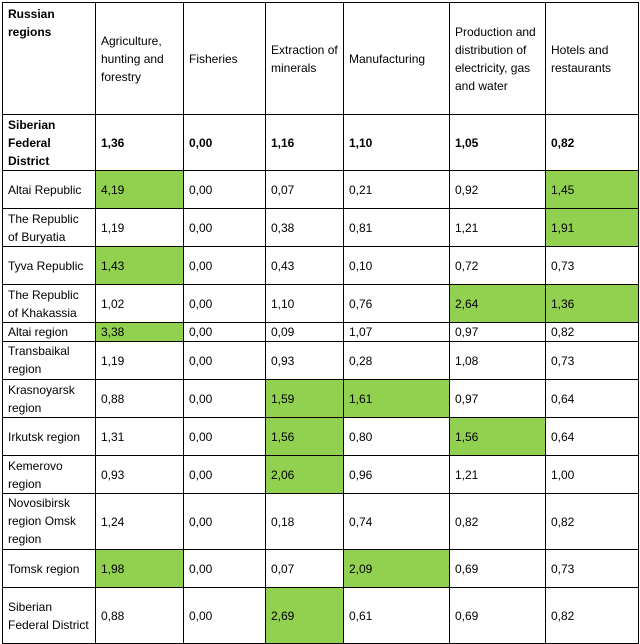 This screenshot has width=640, height=644. I want to click on value-cell-hotels: 1,00, so click(592, 474).